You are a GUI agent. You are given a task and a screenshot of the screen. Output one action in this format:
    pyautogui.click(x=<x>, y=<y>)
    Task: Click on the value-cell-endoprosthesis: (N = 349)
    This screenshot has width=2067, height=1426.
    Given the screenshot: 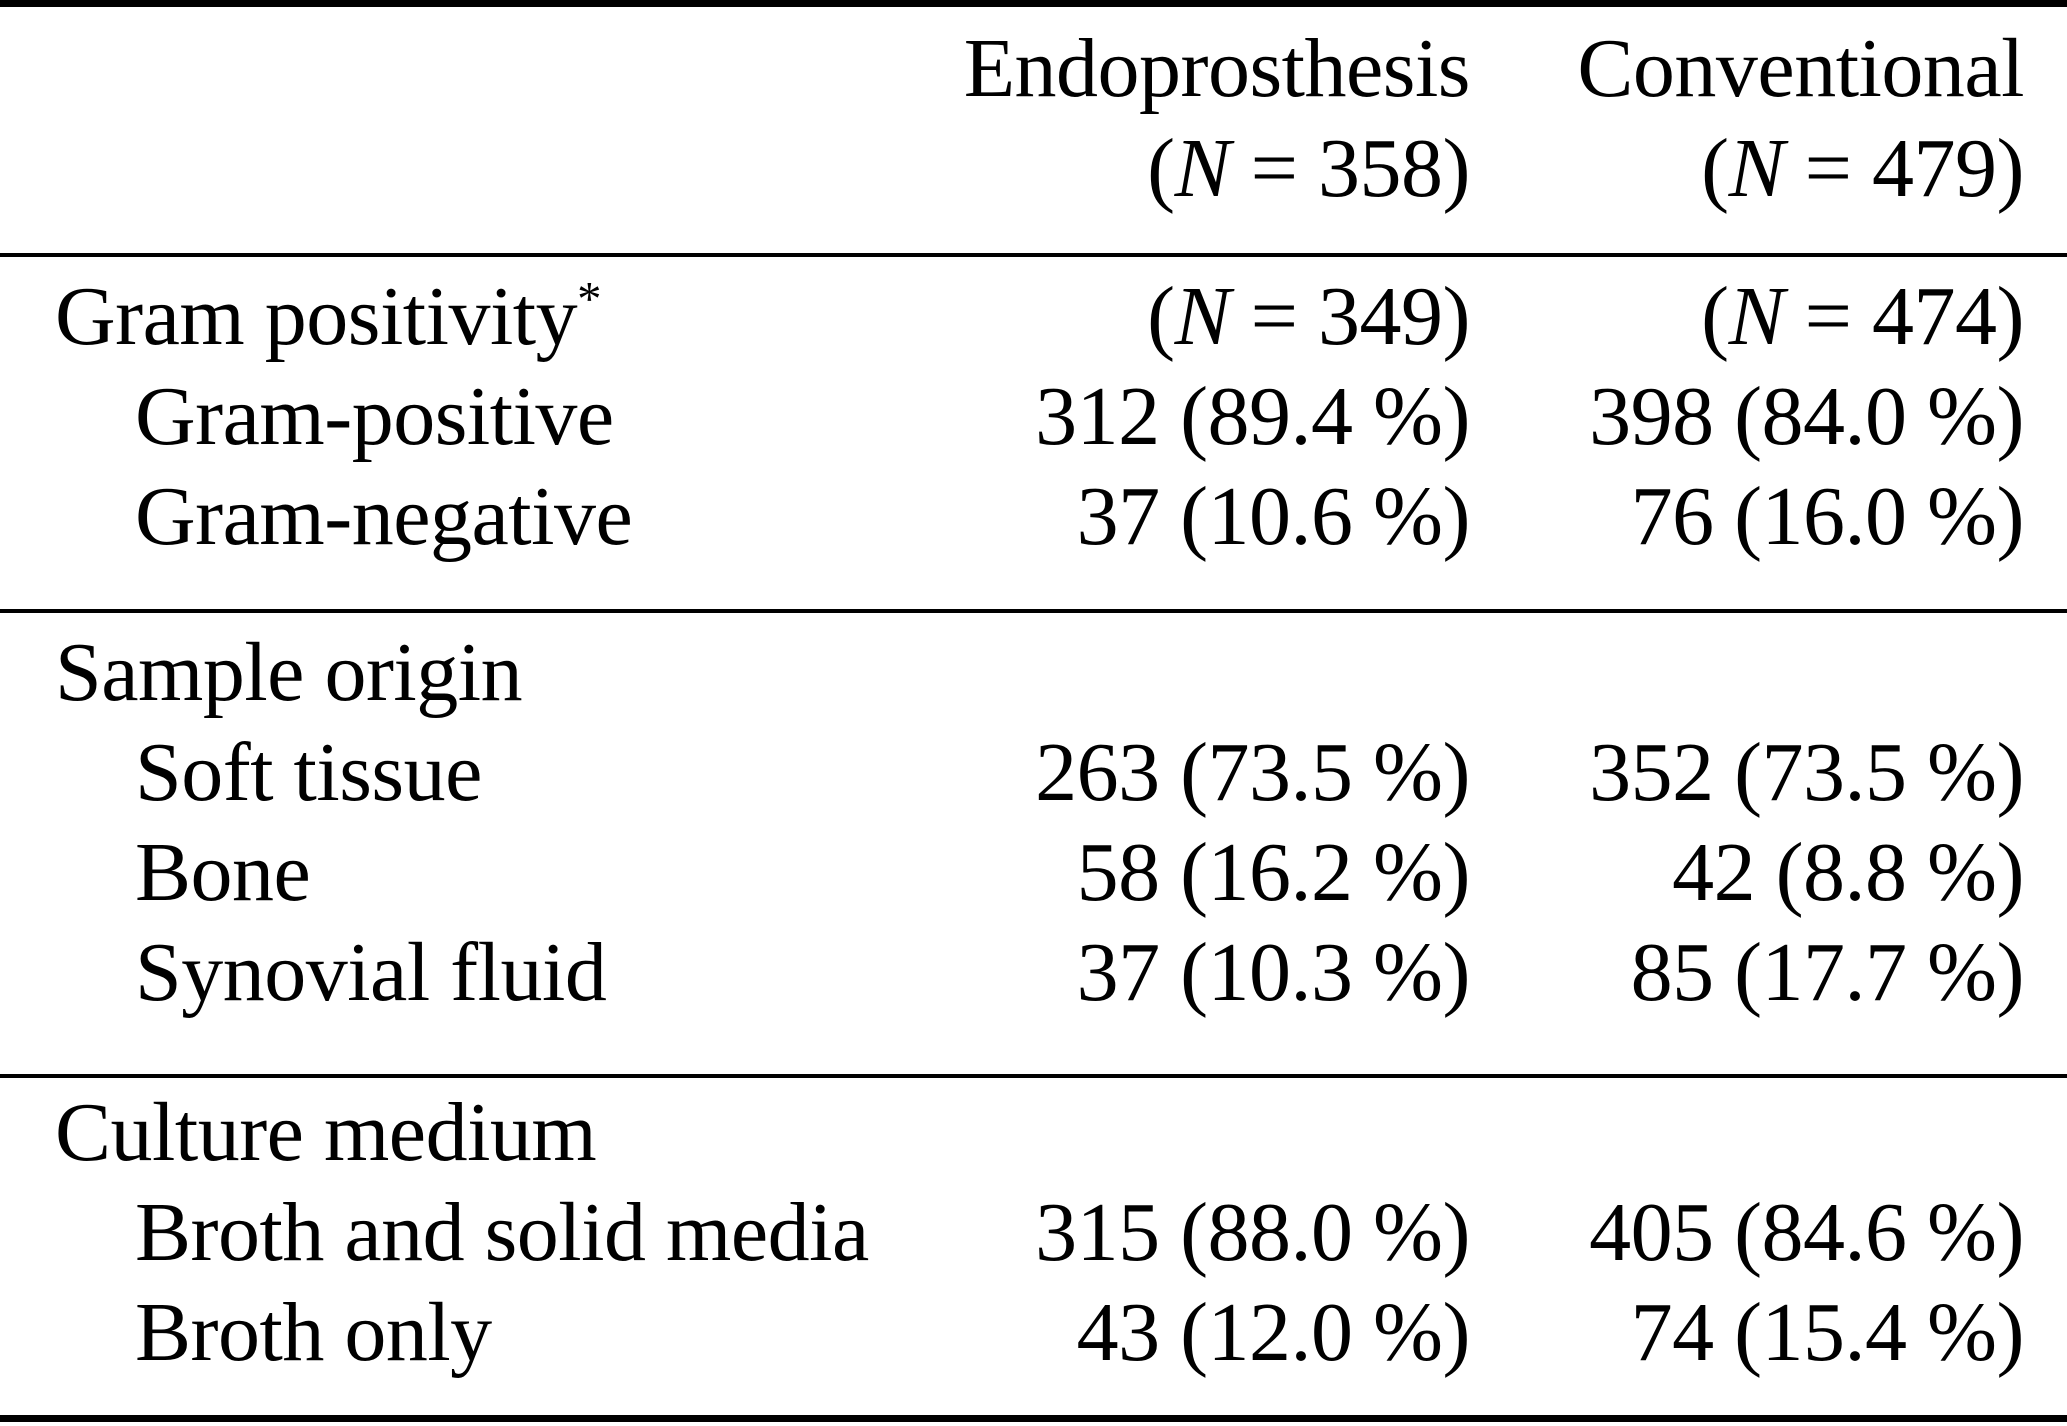 What is the action you would take?
    pyautogui.click(x=1185, y=311)
    